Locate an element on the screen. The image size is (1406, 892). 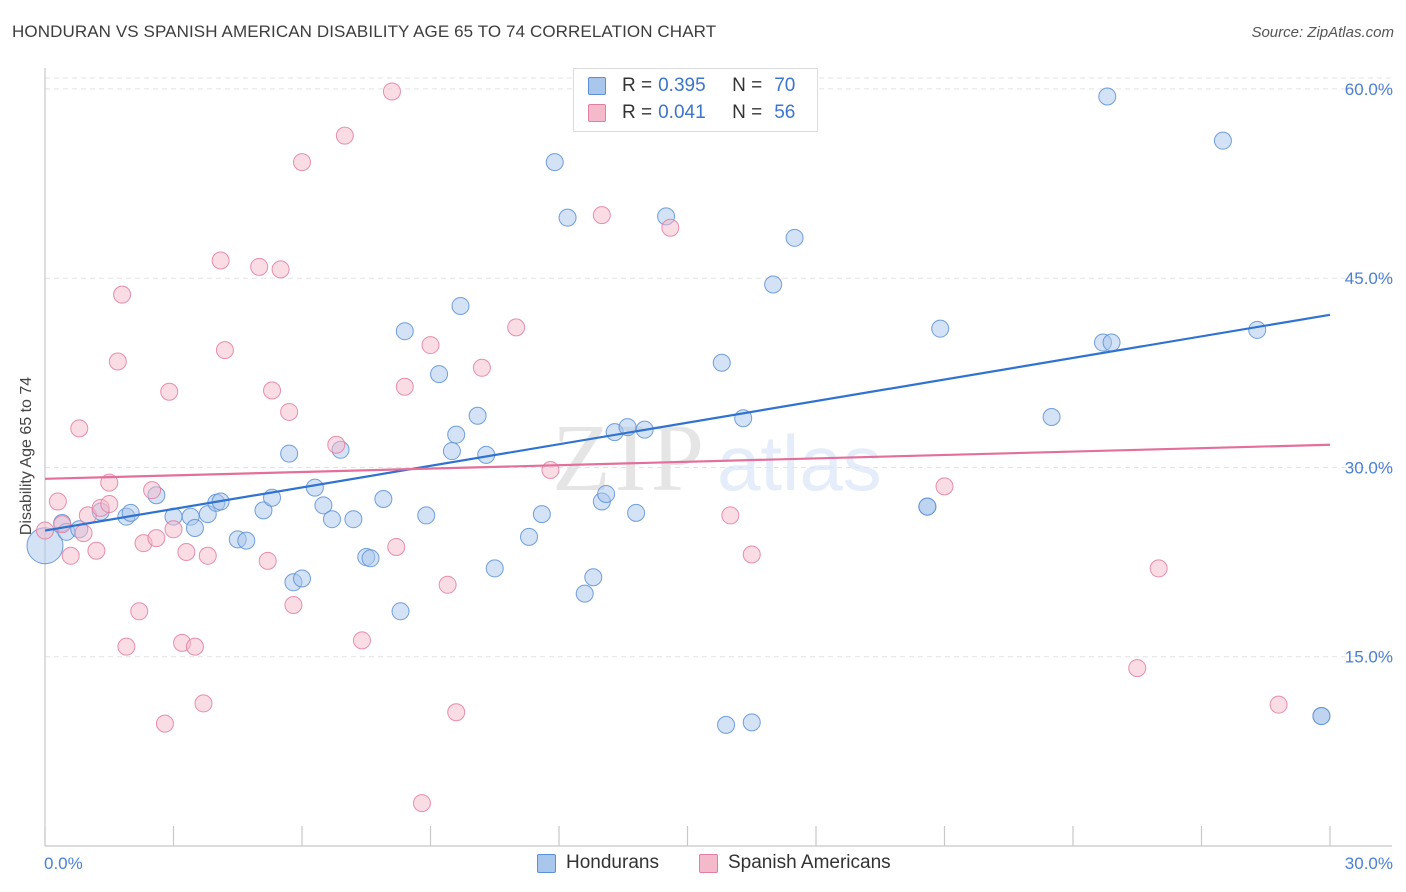
x-tick-label: 0.0% is located at coordinates (63, 863).